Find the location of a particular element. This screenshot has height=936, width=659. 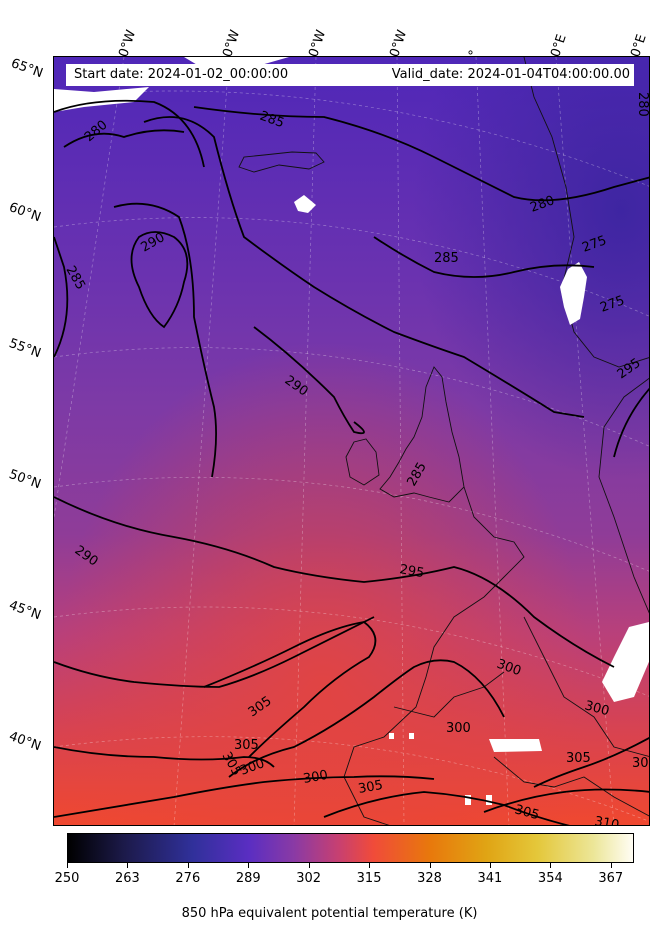

lat-label-45n: 45°N is located at coordinates (24, 611).